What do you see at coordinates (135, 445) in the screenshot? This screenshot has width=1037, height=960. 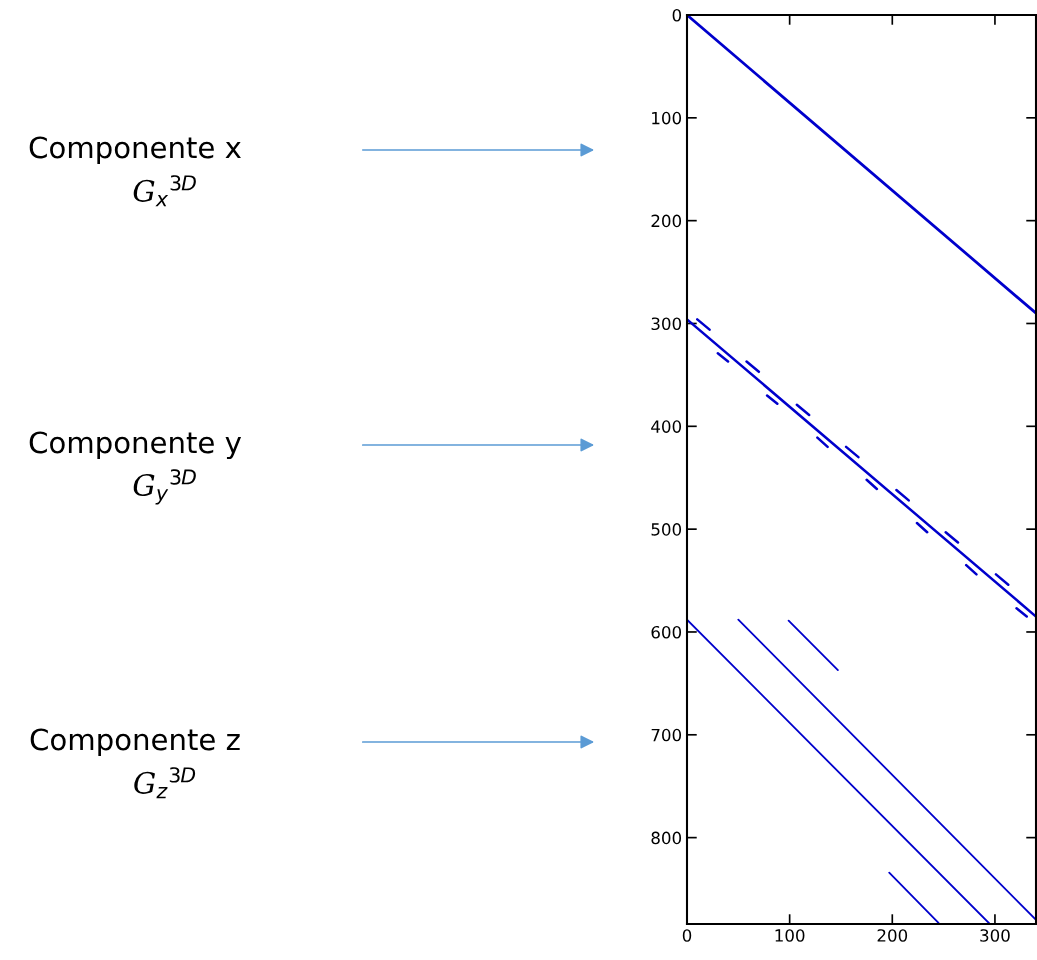 I see `text: Componente y` at bounding box center [135, 445].